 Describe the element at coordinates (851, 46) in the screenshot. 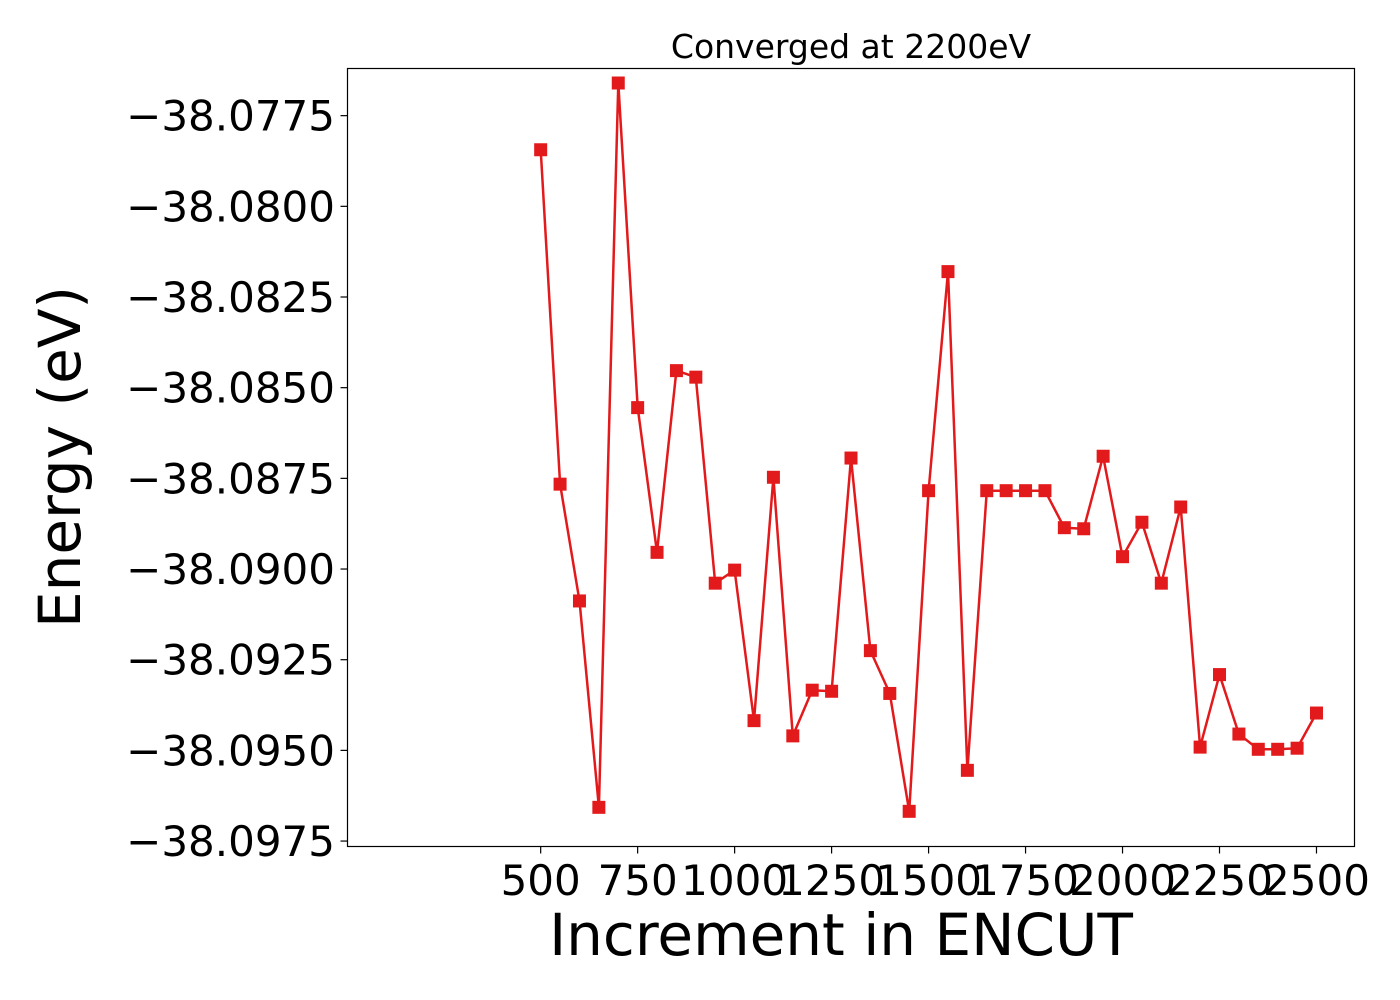

I see `chart-title: Converged at 2200eV` at that location.